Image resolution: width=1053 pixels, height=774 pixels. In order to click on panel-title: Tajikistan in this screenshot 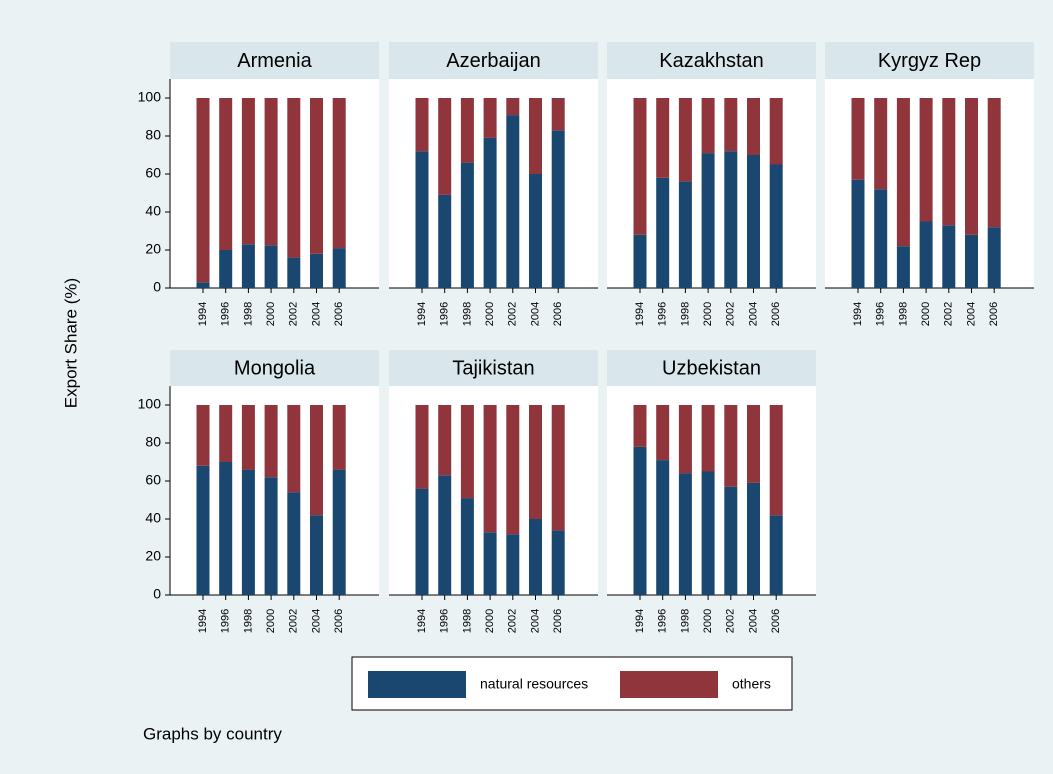, I will do `click(493, 368)`.